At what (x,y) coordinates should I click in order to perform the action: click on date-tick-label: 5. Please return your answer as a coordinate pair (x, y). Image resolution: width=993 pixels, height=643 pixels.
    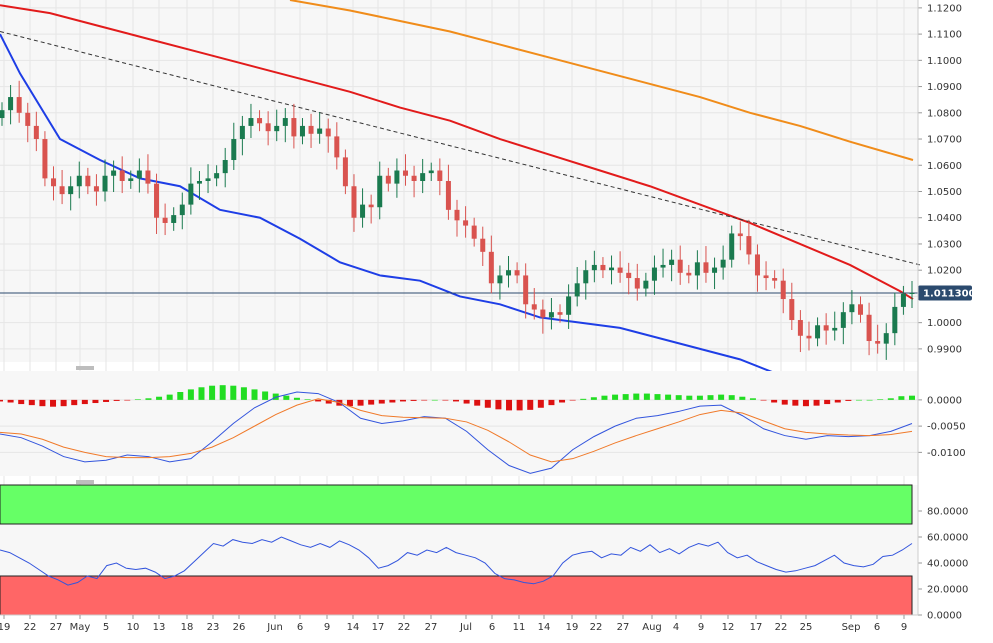
    Looking at the image, I should click on (106, 627).